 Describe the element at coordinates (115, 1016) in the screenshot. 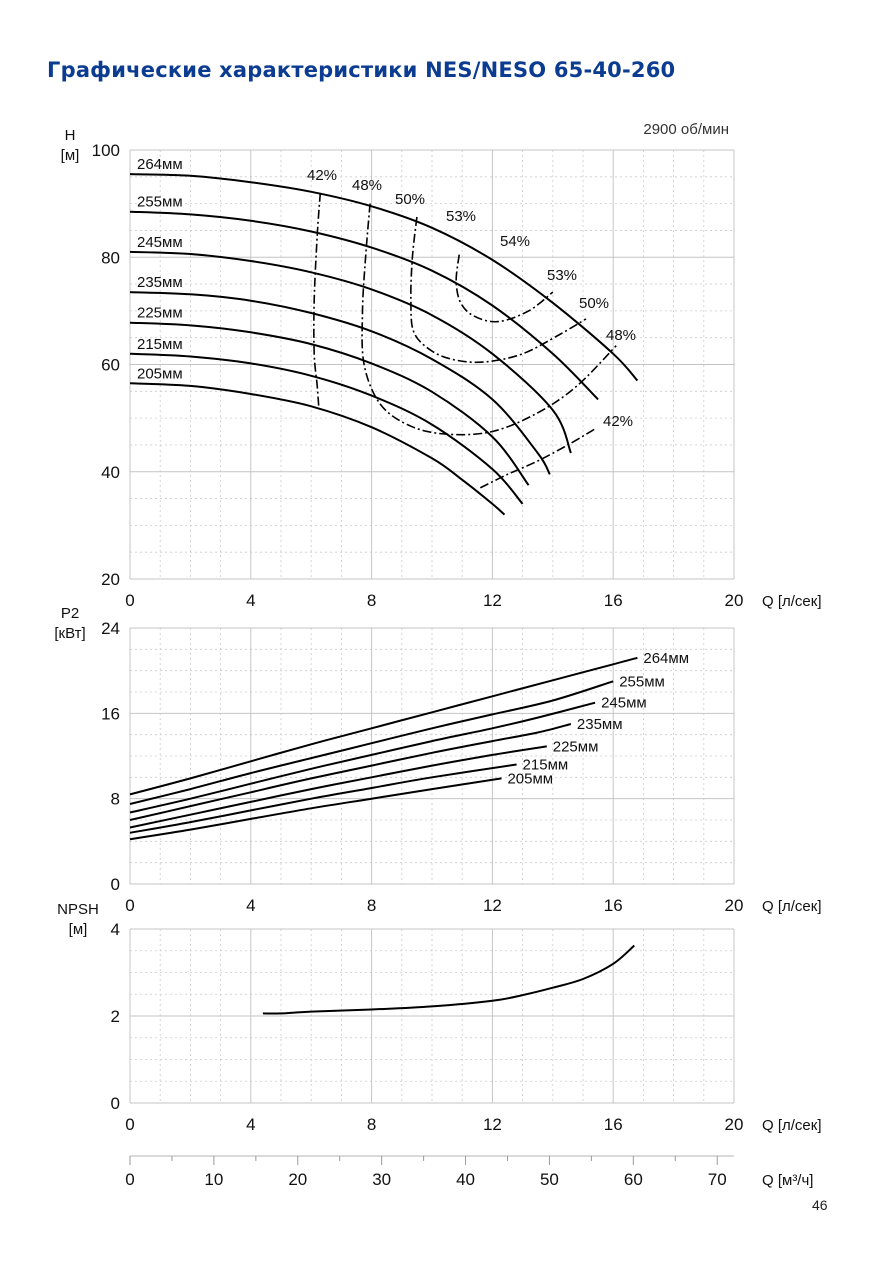

I see `y-tick-label: 2` at that location.